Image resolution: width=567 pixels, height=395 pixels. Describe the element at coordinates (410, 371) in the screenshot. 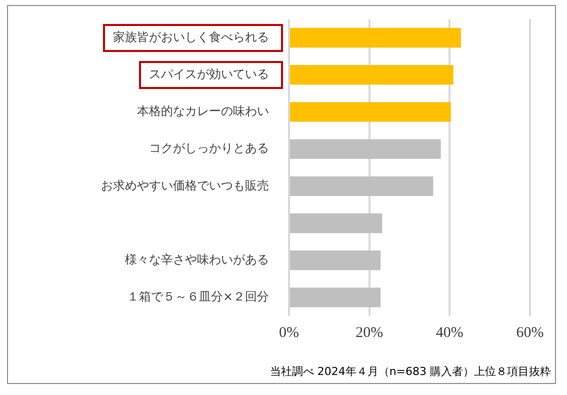

I see `text: 当社調べ 2024年４月（n=683 購入者）上位８項目抜粋` at that location.